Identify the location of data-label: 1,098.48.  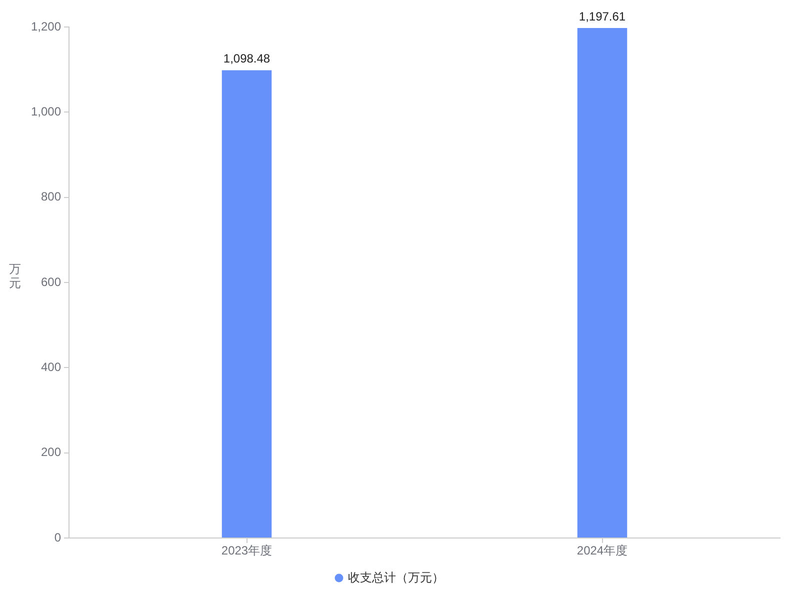
(246, 59).